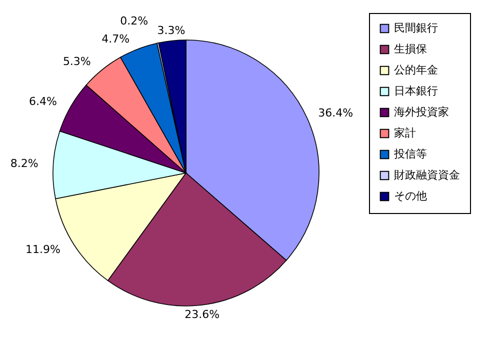  What do you see at coordinates (416, 28) in the screenshot?
I see `legend-label: 民間銀行` at bounding box center [416, 28].